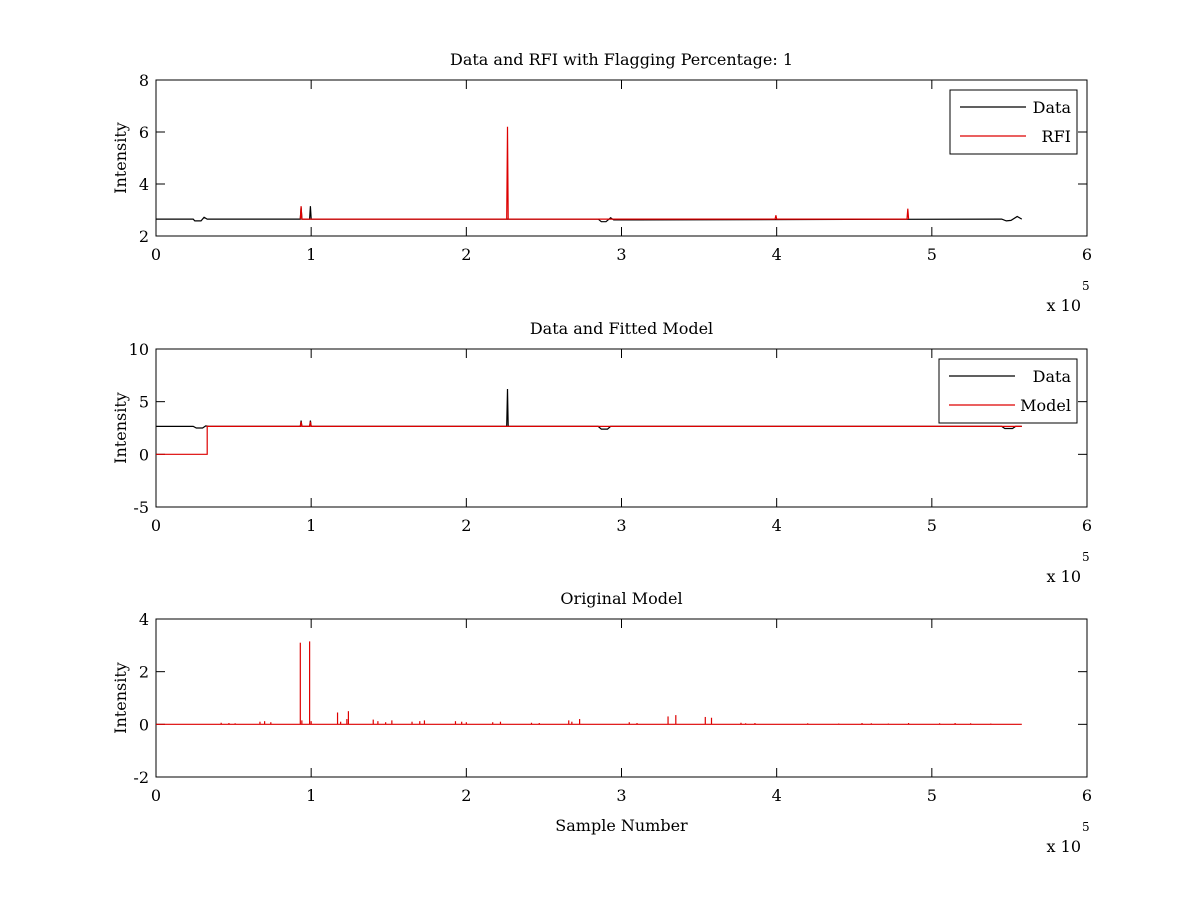 Image resolution: width=1200 pixels, height=900 pixels. Describe the element at coordinates (621, 825) in the screenshot. I see `x-axis-label: Sample Number` at that location.